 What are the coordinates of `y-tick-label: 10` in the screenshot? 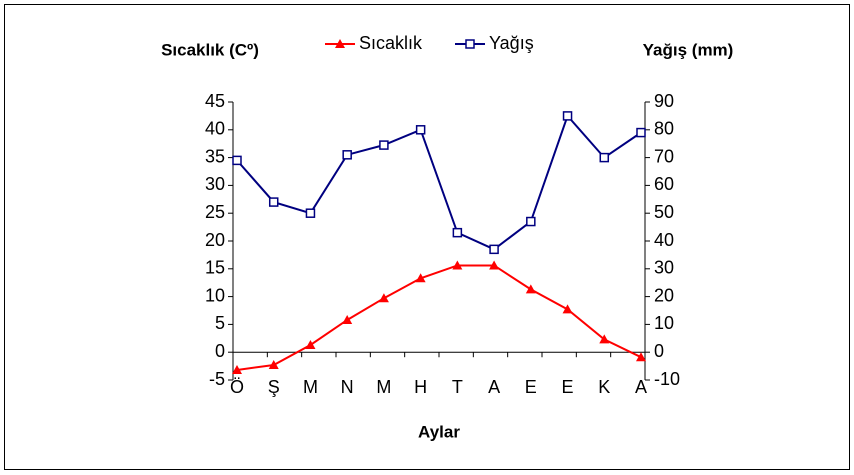 It's located at (215, 295).